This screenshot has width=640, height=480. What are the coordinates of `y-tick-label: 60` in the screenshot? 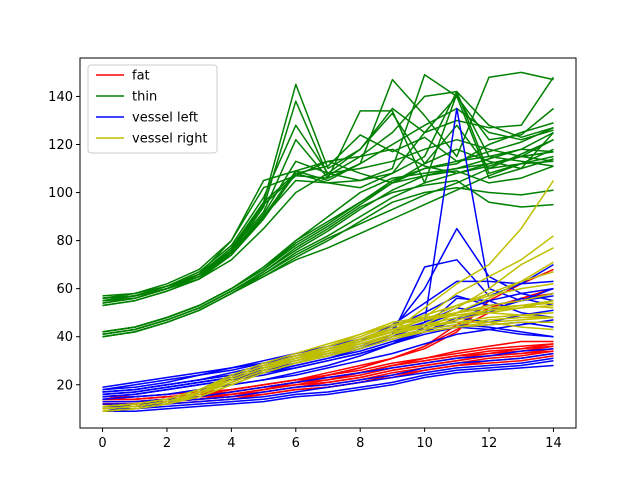 It's located at (64, 289).